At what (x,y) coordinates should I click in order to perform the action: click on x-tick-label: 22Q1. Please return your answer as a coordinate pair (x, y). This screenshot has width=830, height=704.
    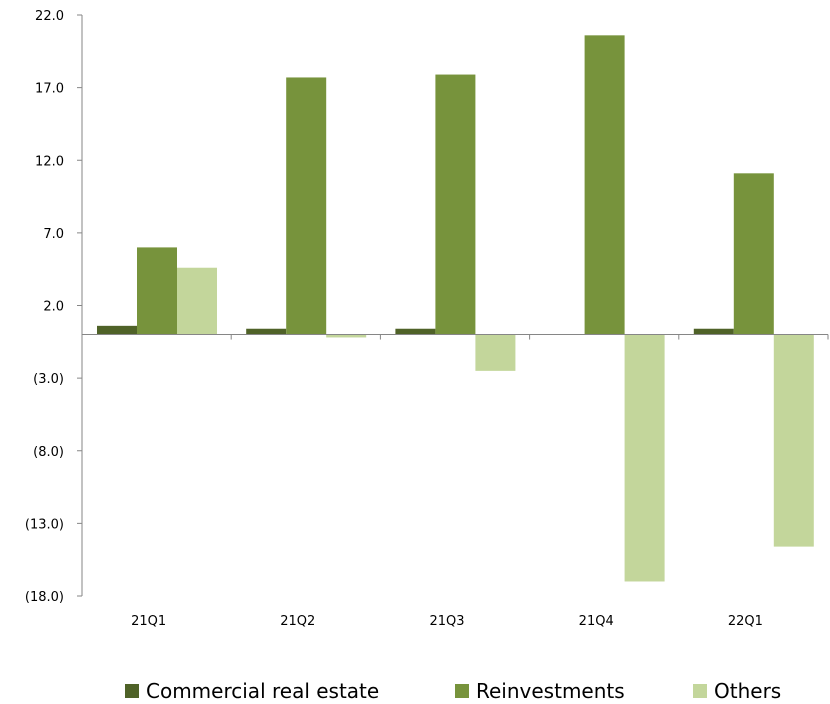
    Looking at the image, I should click on (745, 621).